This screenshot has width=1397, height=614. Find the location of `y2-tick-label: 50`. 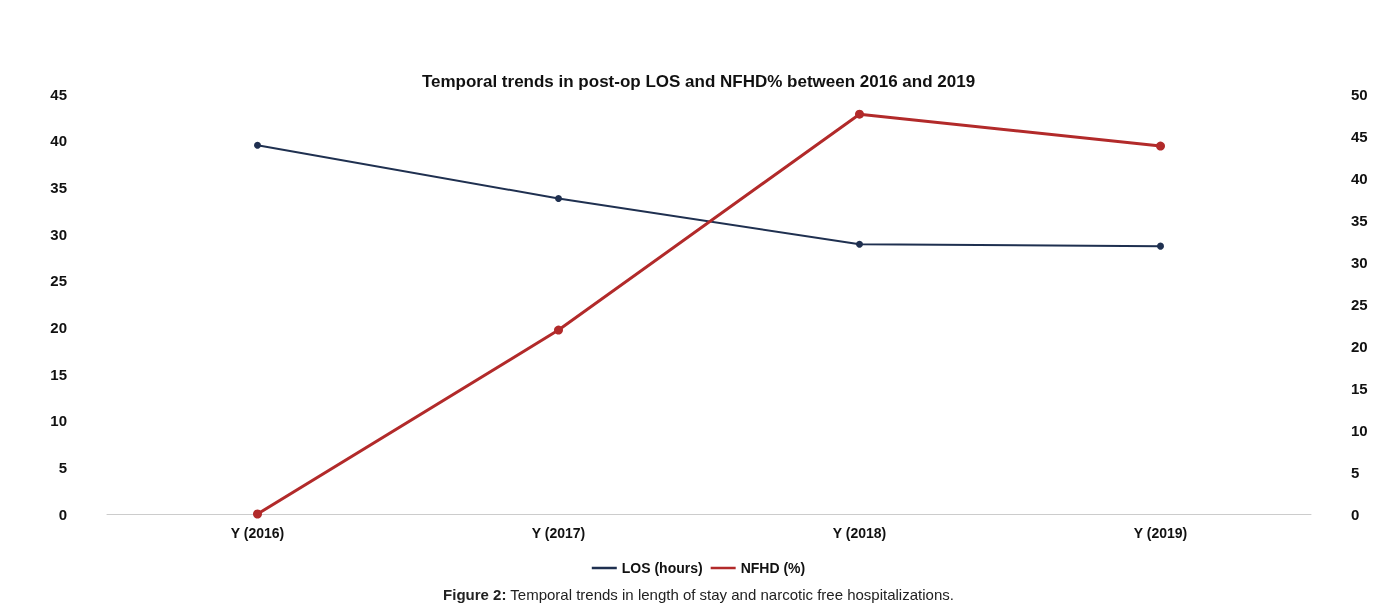

y2-tick-label: 50 is located at coordinates (1359, 94).